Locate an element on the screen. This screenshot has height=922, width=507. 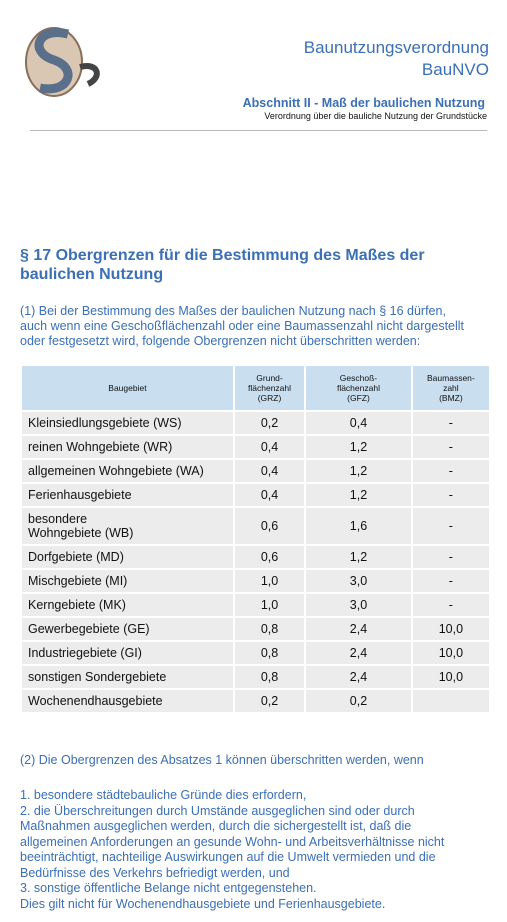
table-row: Gewerbegebiete (GE) 0,8 2,4 10,0 is located at coordinates (255, 629).